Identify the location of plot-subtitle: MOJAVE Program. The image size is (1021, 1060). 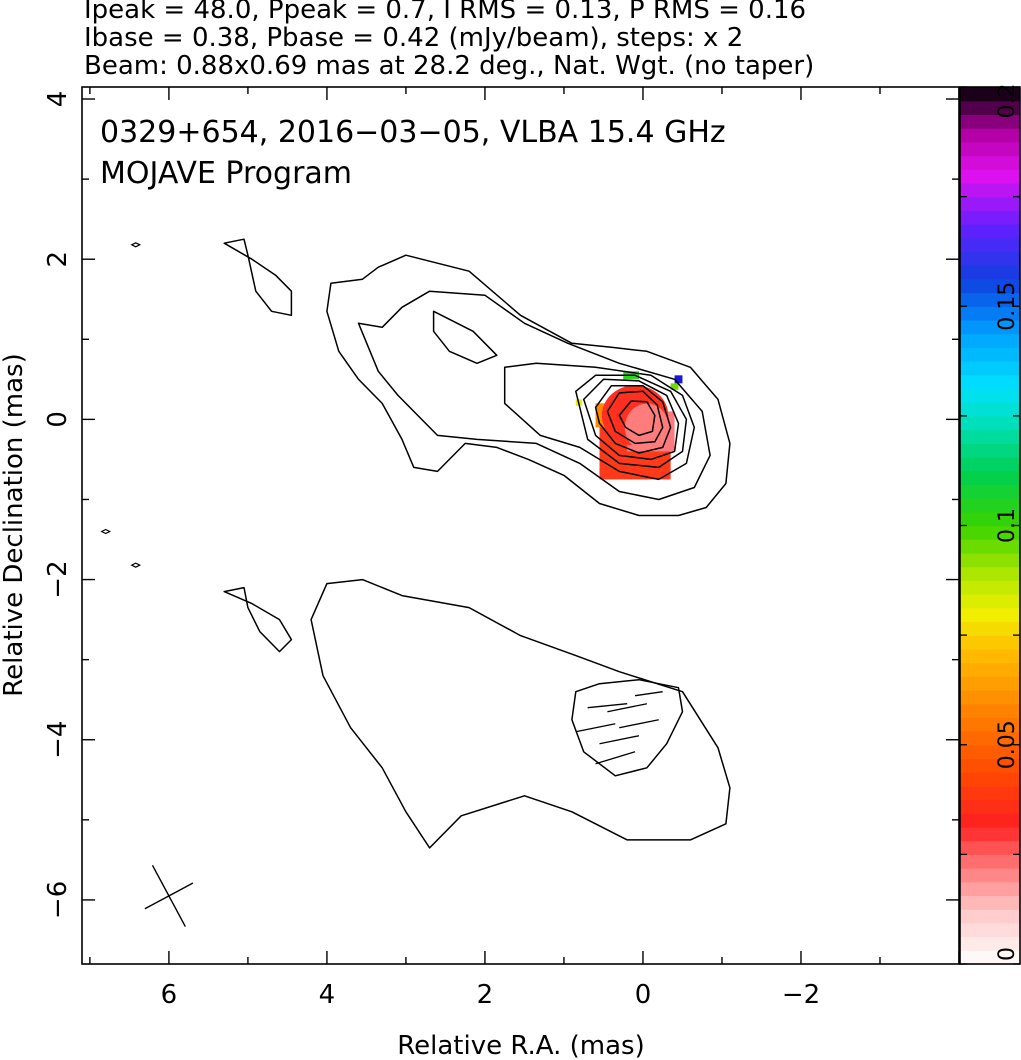
(226, 173).